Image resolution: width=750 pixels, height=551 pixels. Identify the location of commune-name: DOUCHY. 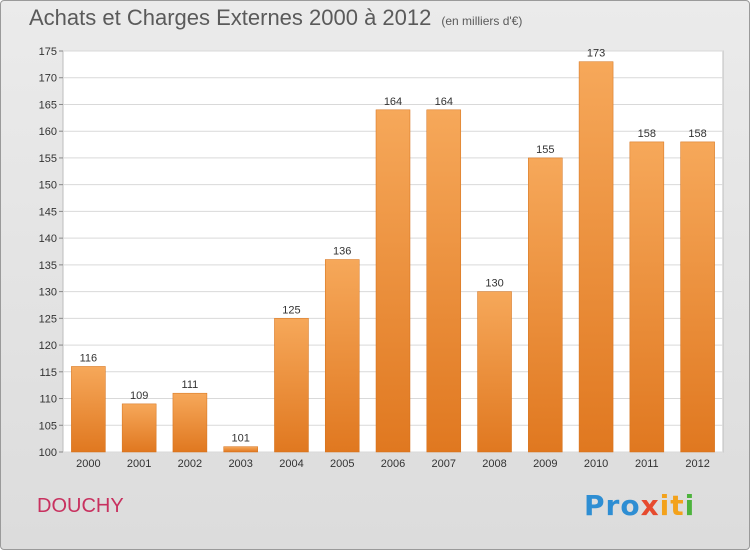
(80, 506).